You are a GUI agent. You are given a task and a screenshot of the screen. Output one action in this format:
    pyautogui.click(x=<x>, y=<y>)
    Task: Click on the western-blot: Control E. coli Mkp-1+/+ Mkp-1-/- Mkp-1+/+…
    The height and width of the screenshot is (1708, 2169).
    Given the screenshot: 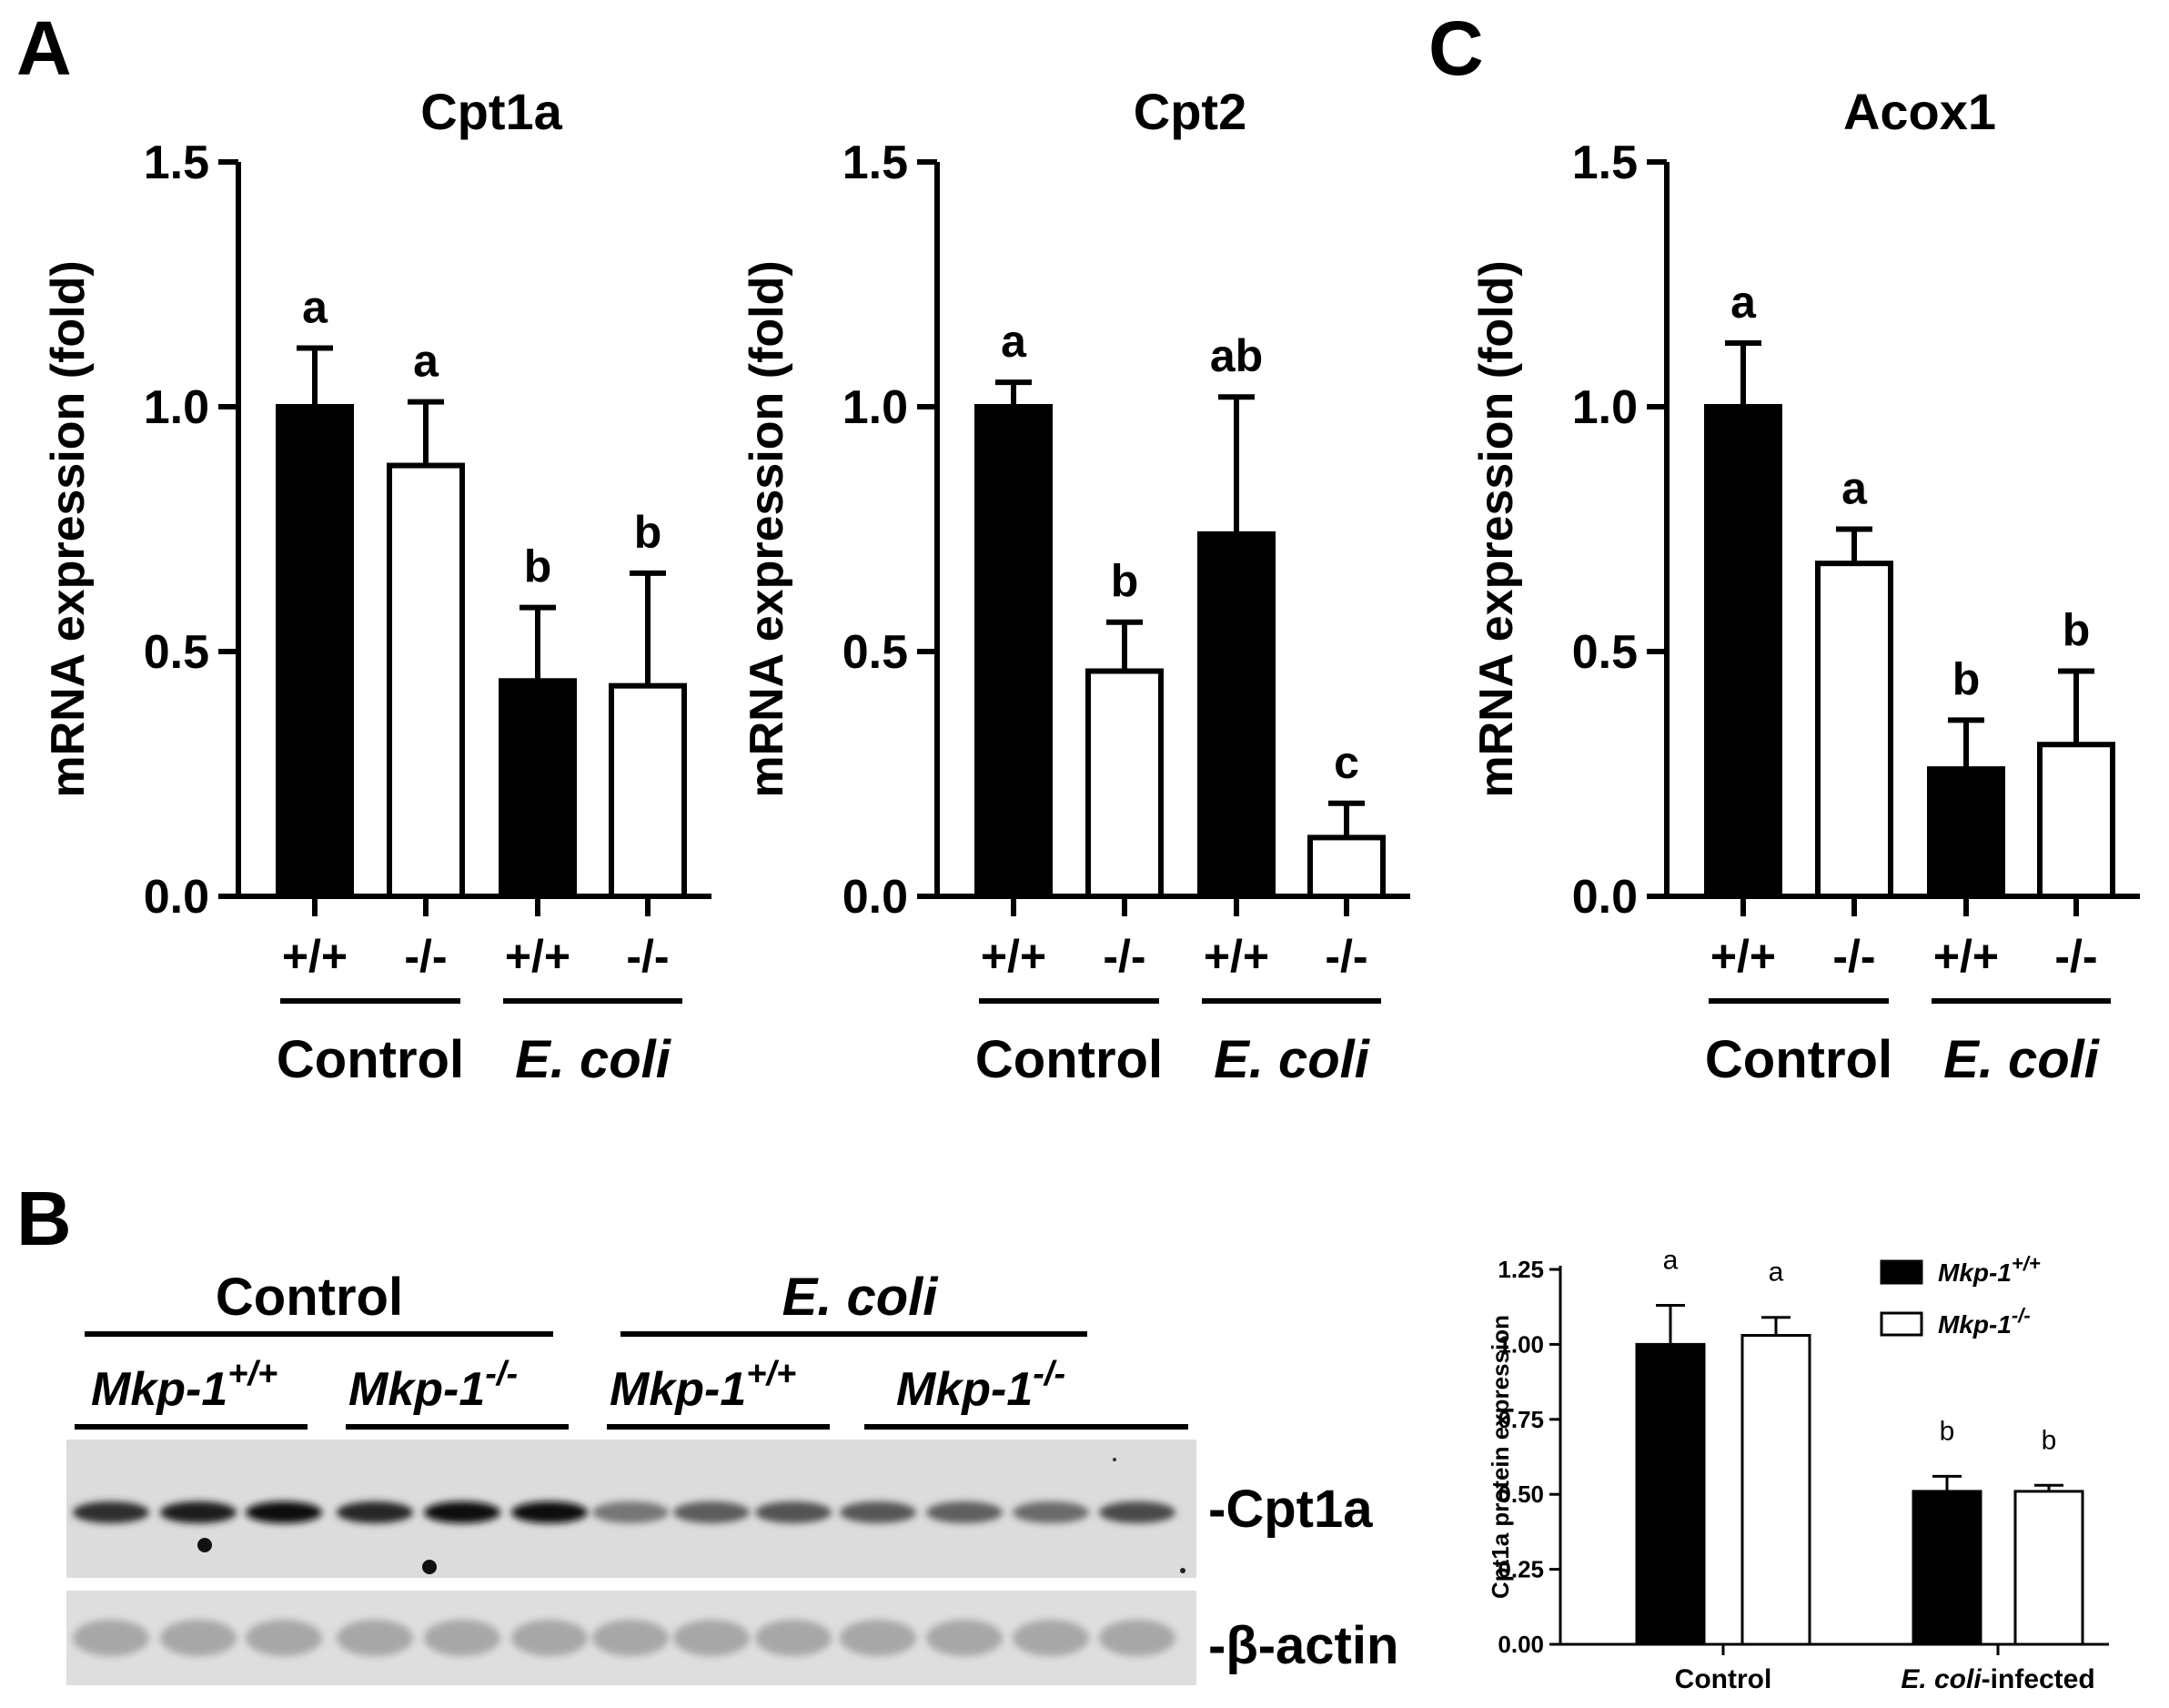 What is the action you would take?
    pyautogui.click(x=732, y=1476)
    